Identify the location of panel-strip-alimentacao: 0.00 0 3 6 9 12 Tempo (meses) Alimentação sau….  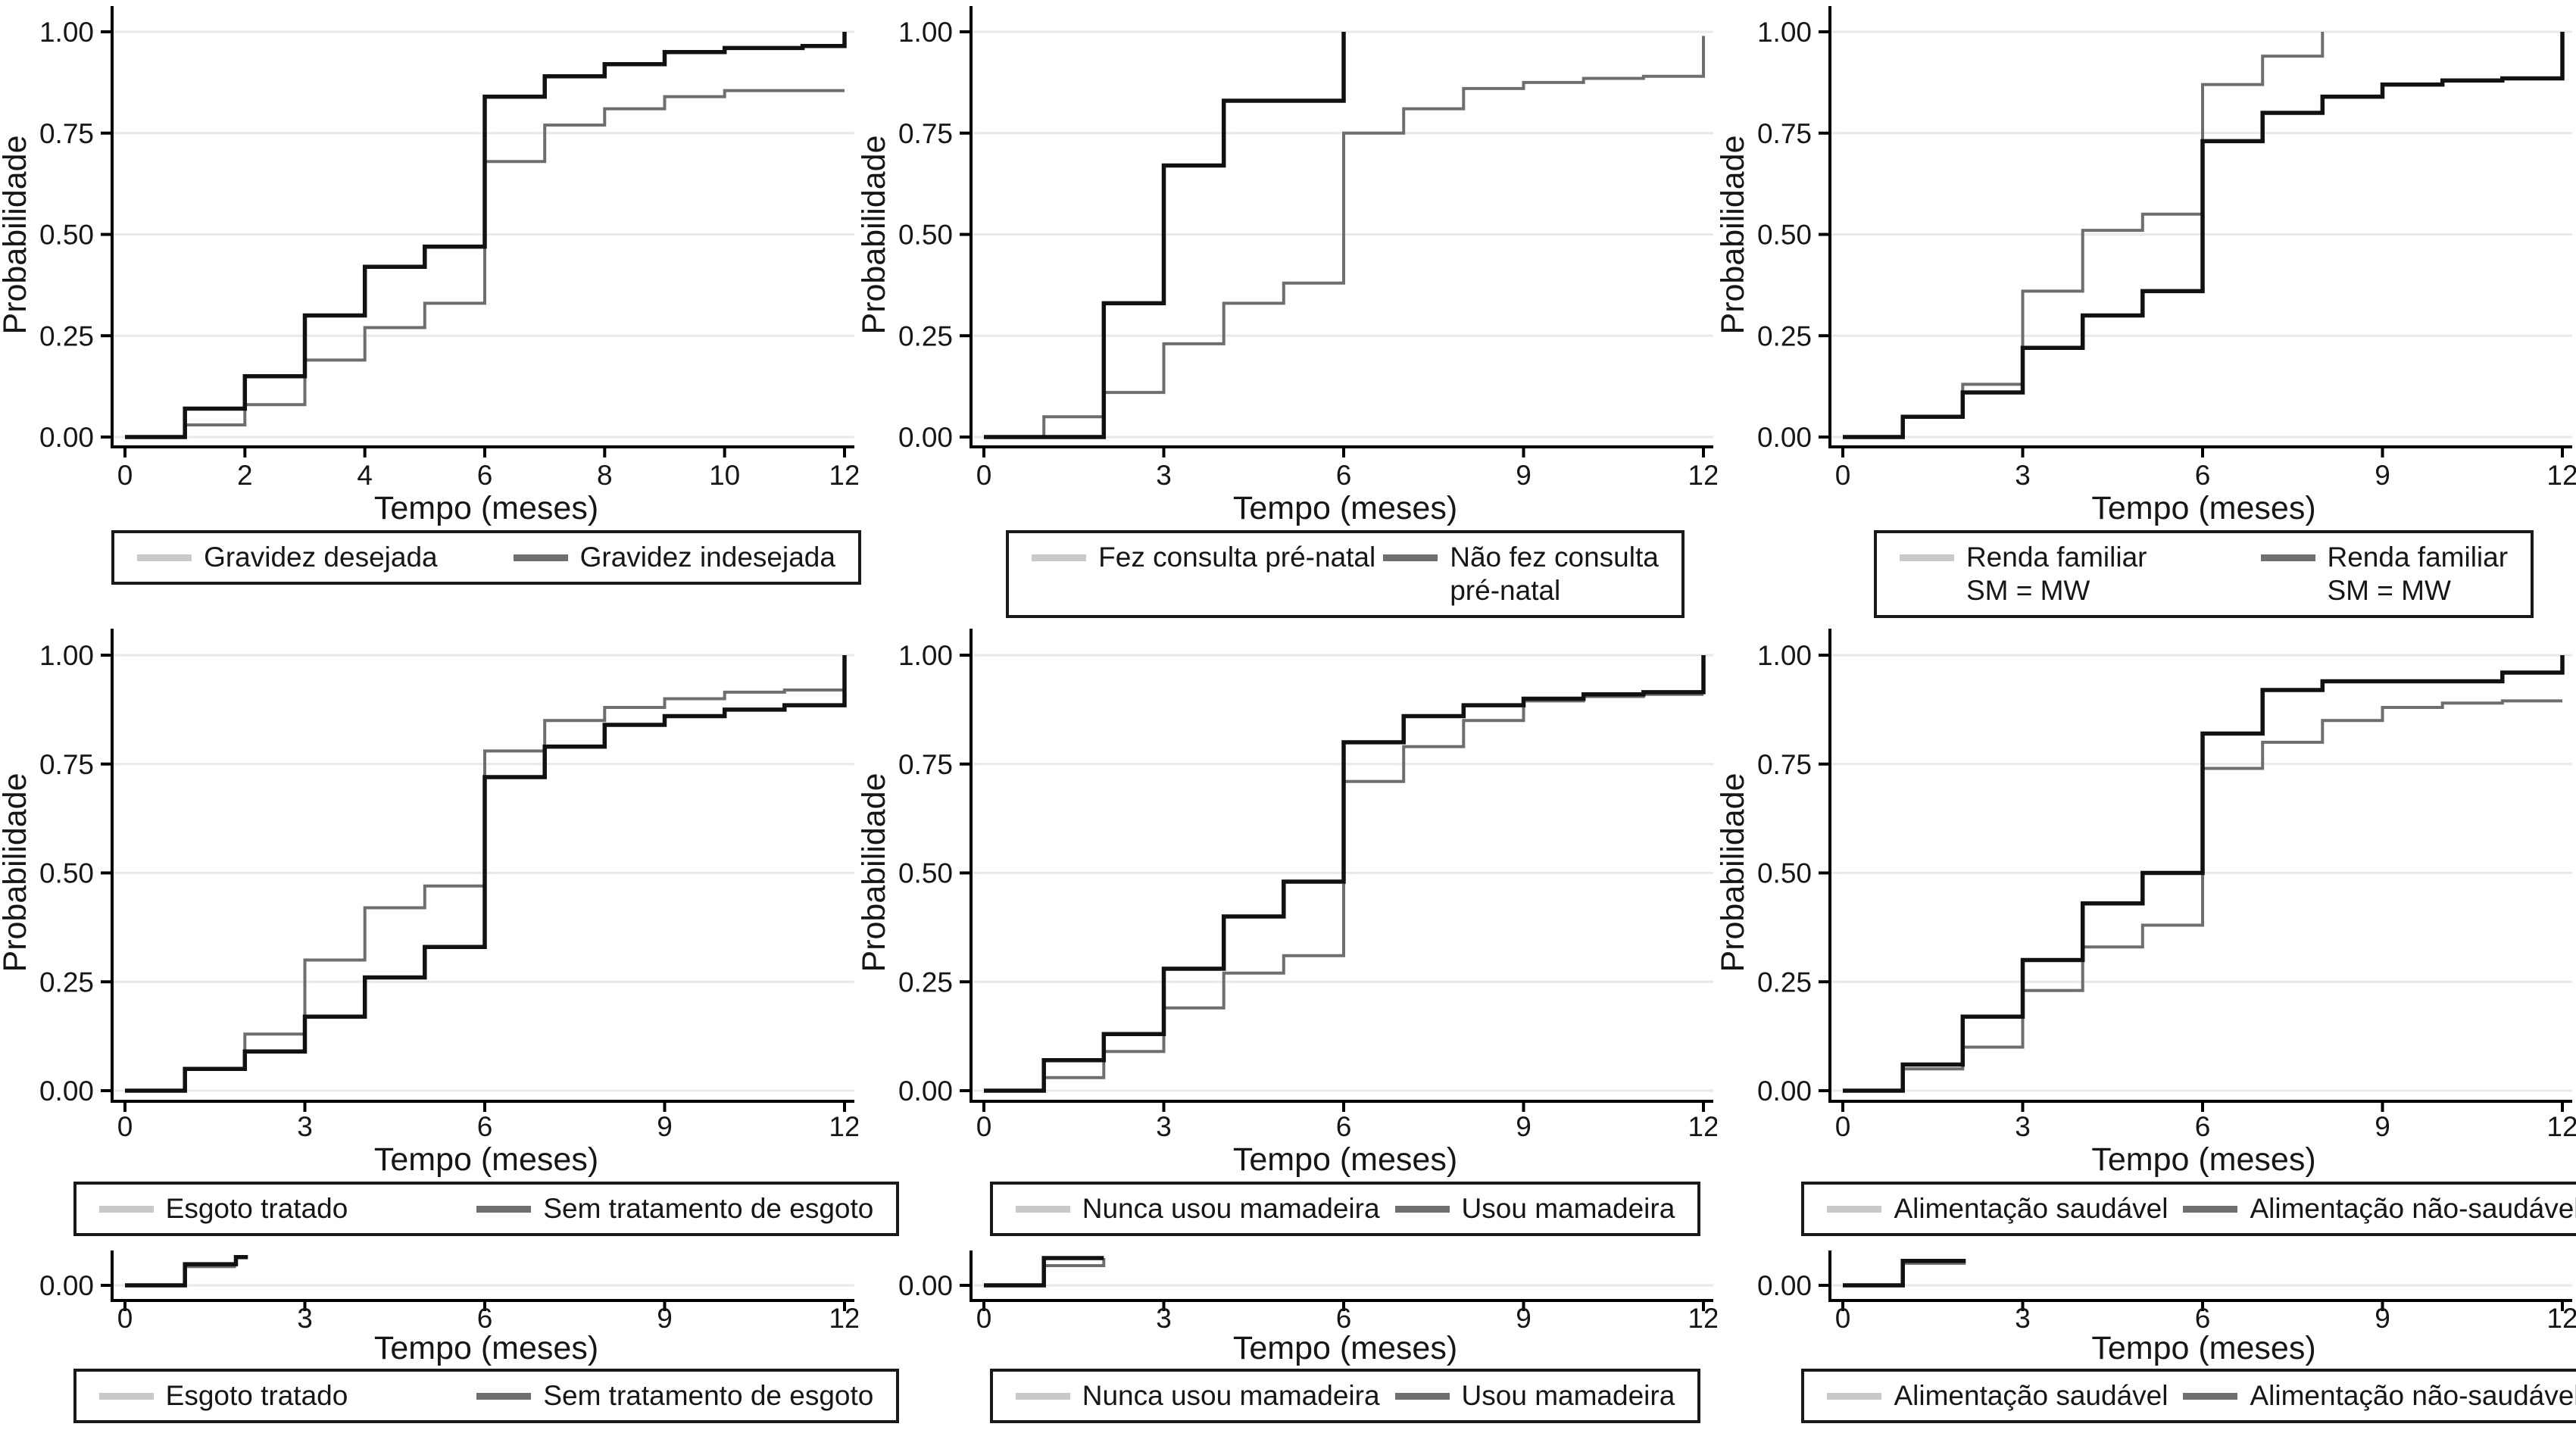
(2147, 1338).